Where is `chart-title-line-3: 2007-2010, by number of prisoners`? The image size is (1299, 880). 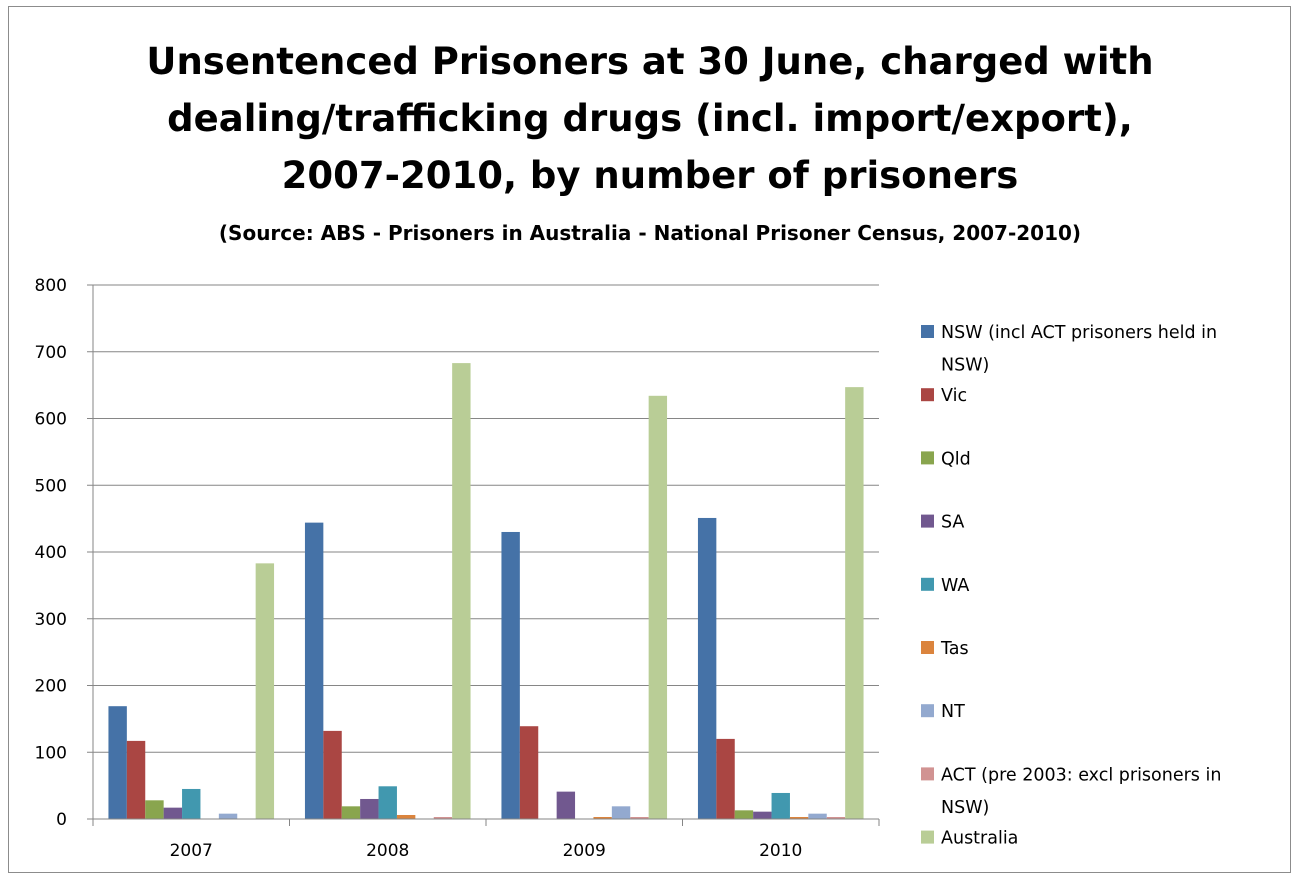 chart-title-line-3: 2007-2010, by number of prisoners is located at coordinates (650, 175).